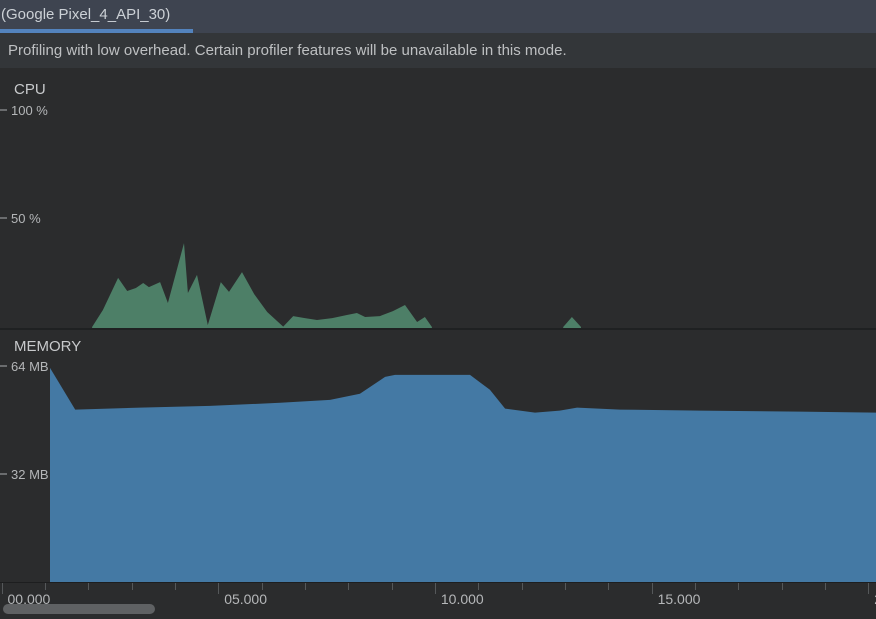 This screenshot has height=619, width=876. Describe the element at coordinates (29, 110) in the screenshot. I see `cpu-ytick-100-label: 100 %` at that location.